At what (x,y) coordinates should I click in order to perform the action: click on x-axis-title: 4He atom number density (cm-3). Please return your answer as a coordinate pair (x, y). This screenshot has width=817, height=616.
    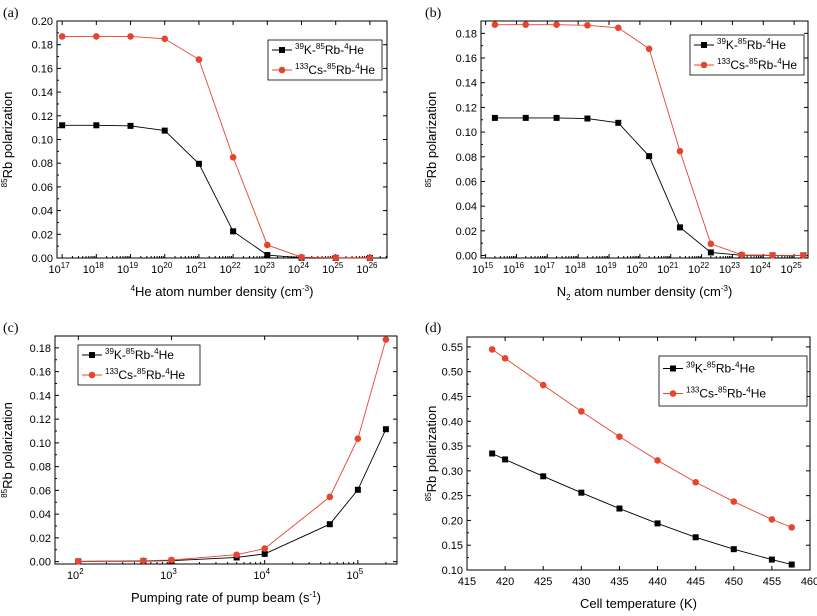
    Looking at the image, I should click on (222, 291).